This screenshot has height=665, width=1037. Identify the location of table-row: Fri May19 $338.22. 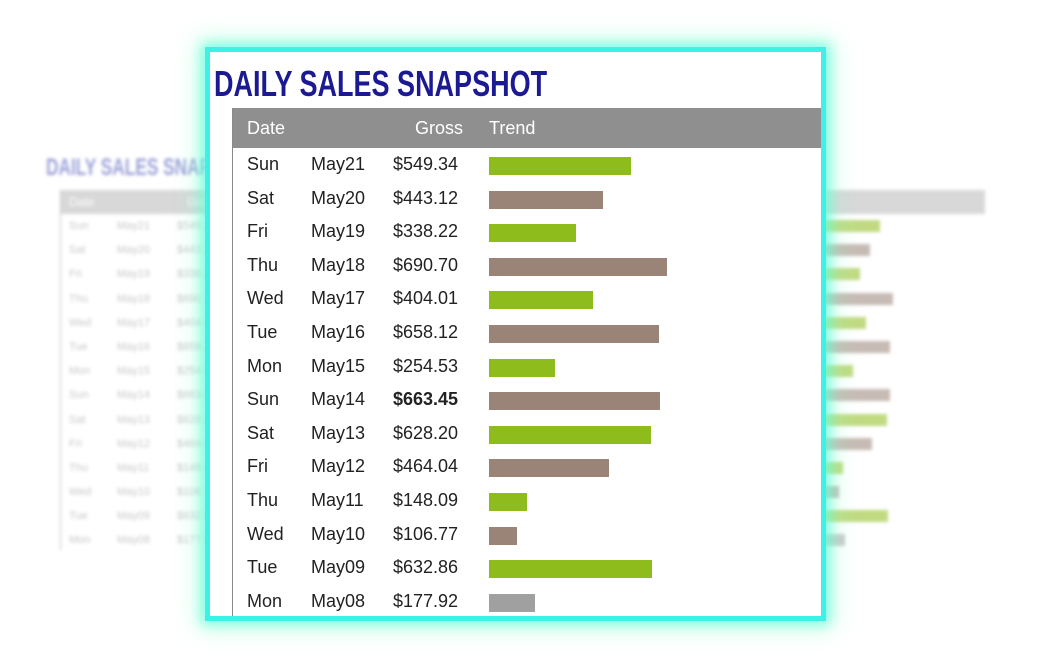
(527, 232).